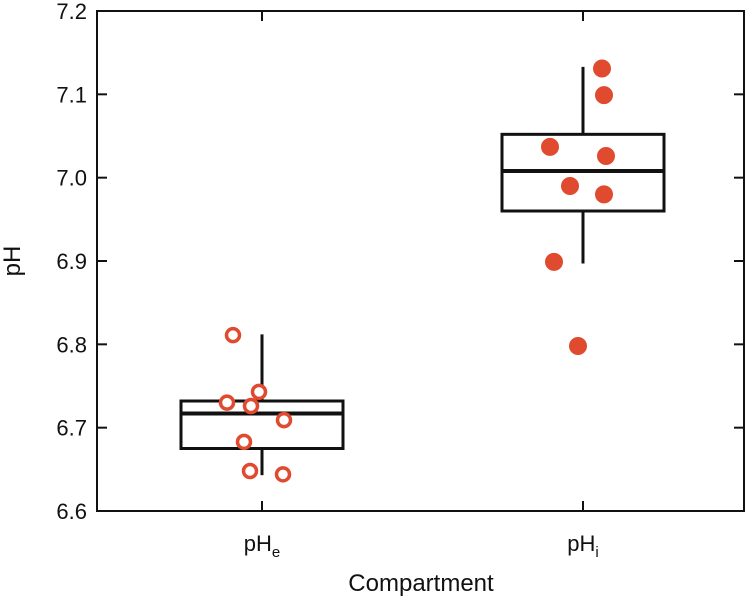 This screenshot has height=600, width=745. What do you see at coordinates (262, 424) in the screenshot?
I see `box-pHe` at bounding box center [262, 424].